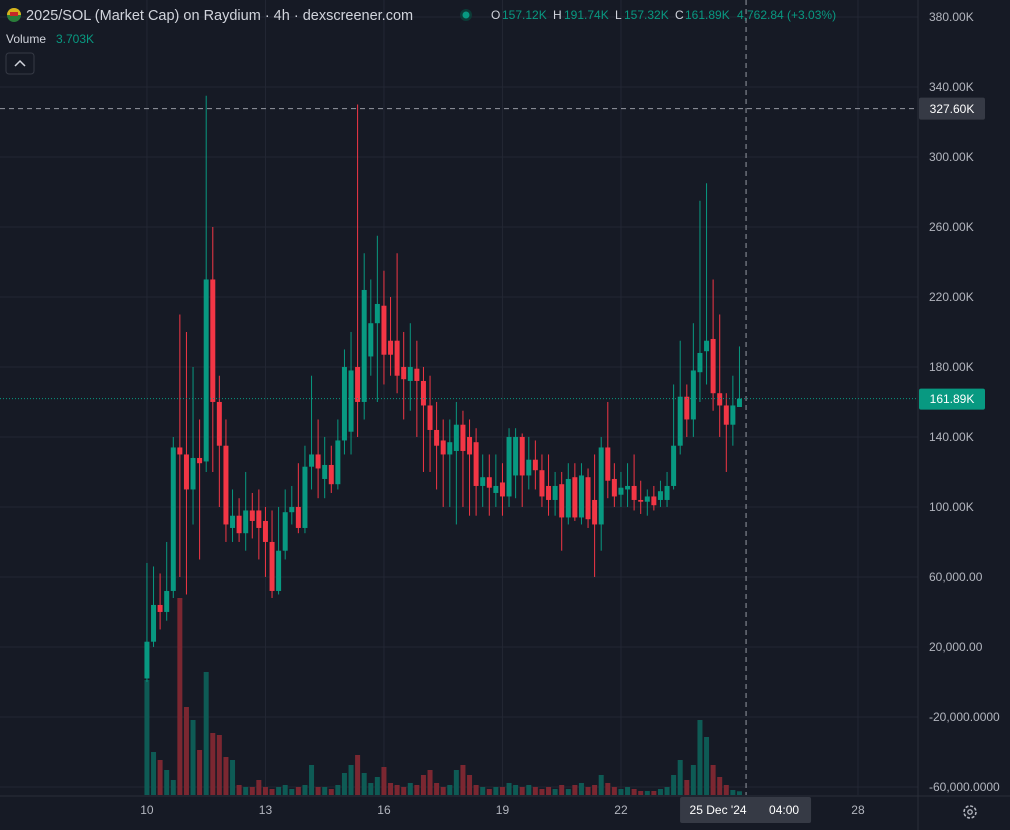  What do you see at coordinates (586, 15) in the screenshot?
I see `legend-value: 191.74K` at bounding box center [586, 15].